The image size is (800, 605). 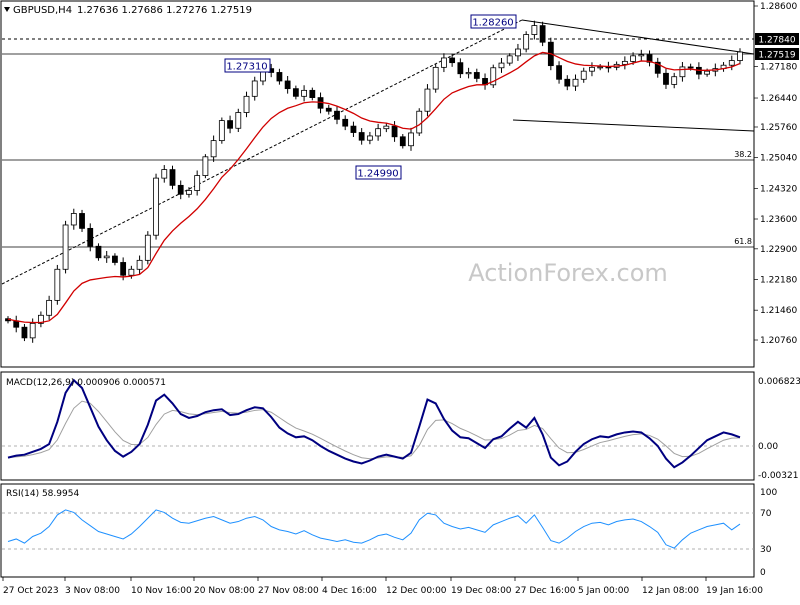 What do you see at coordinates (604, 591) in the screenshot?
I see `time-label: 5 Jan 00:00` at bounding box center [604, 591].